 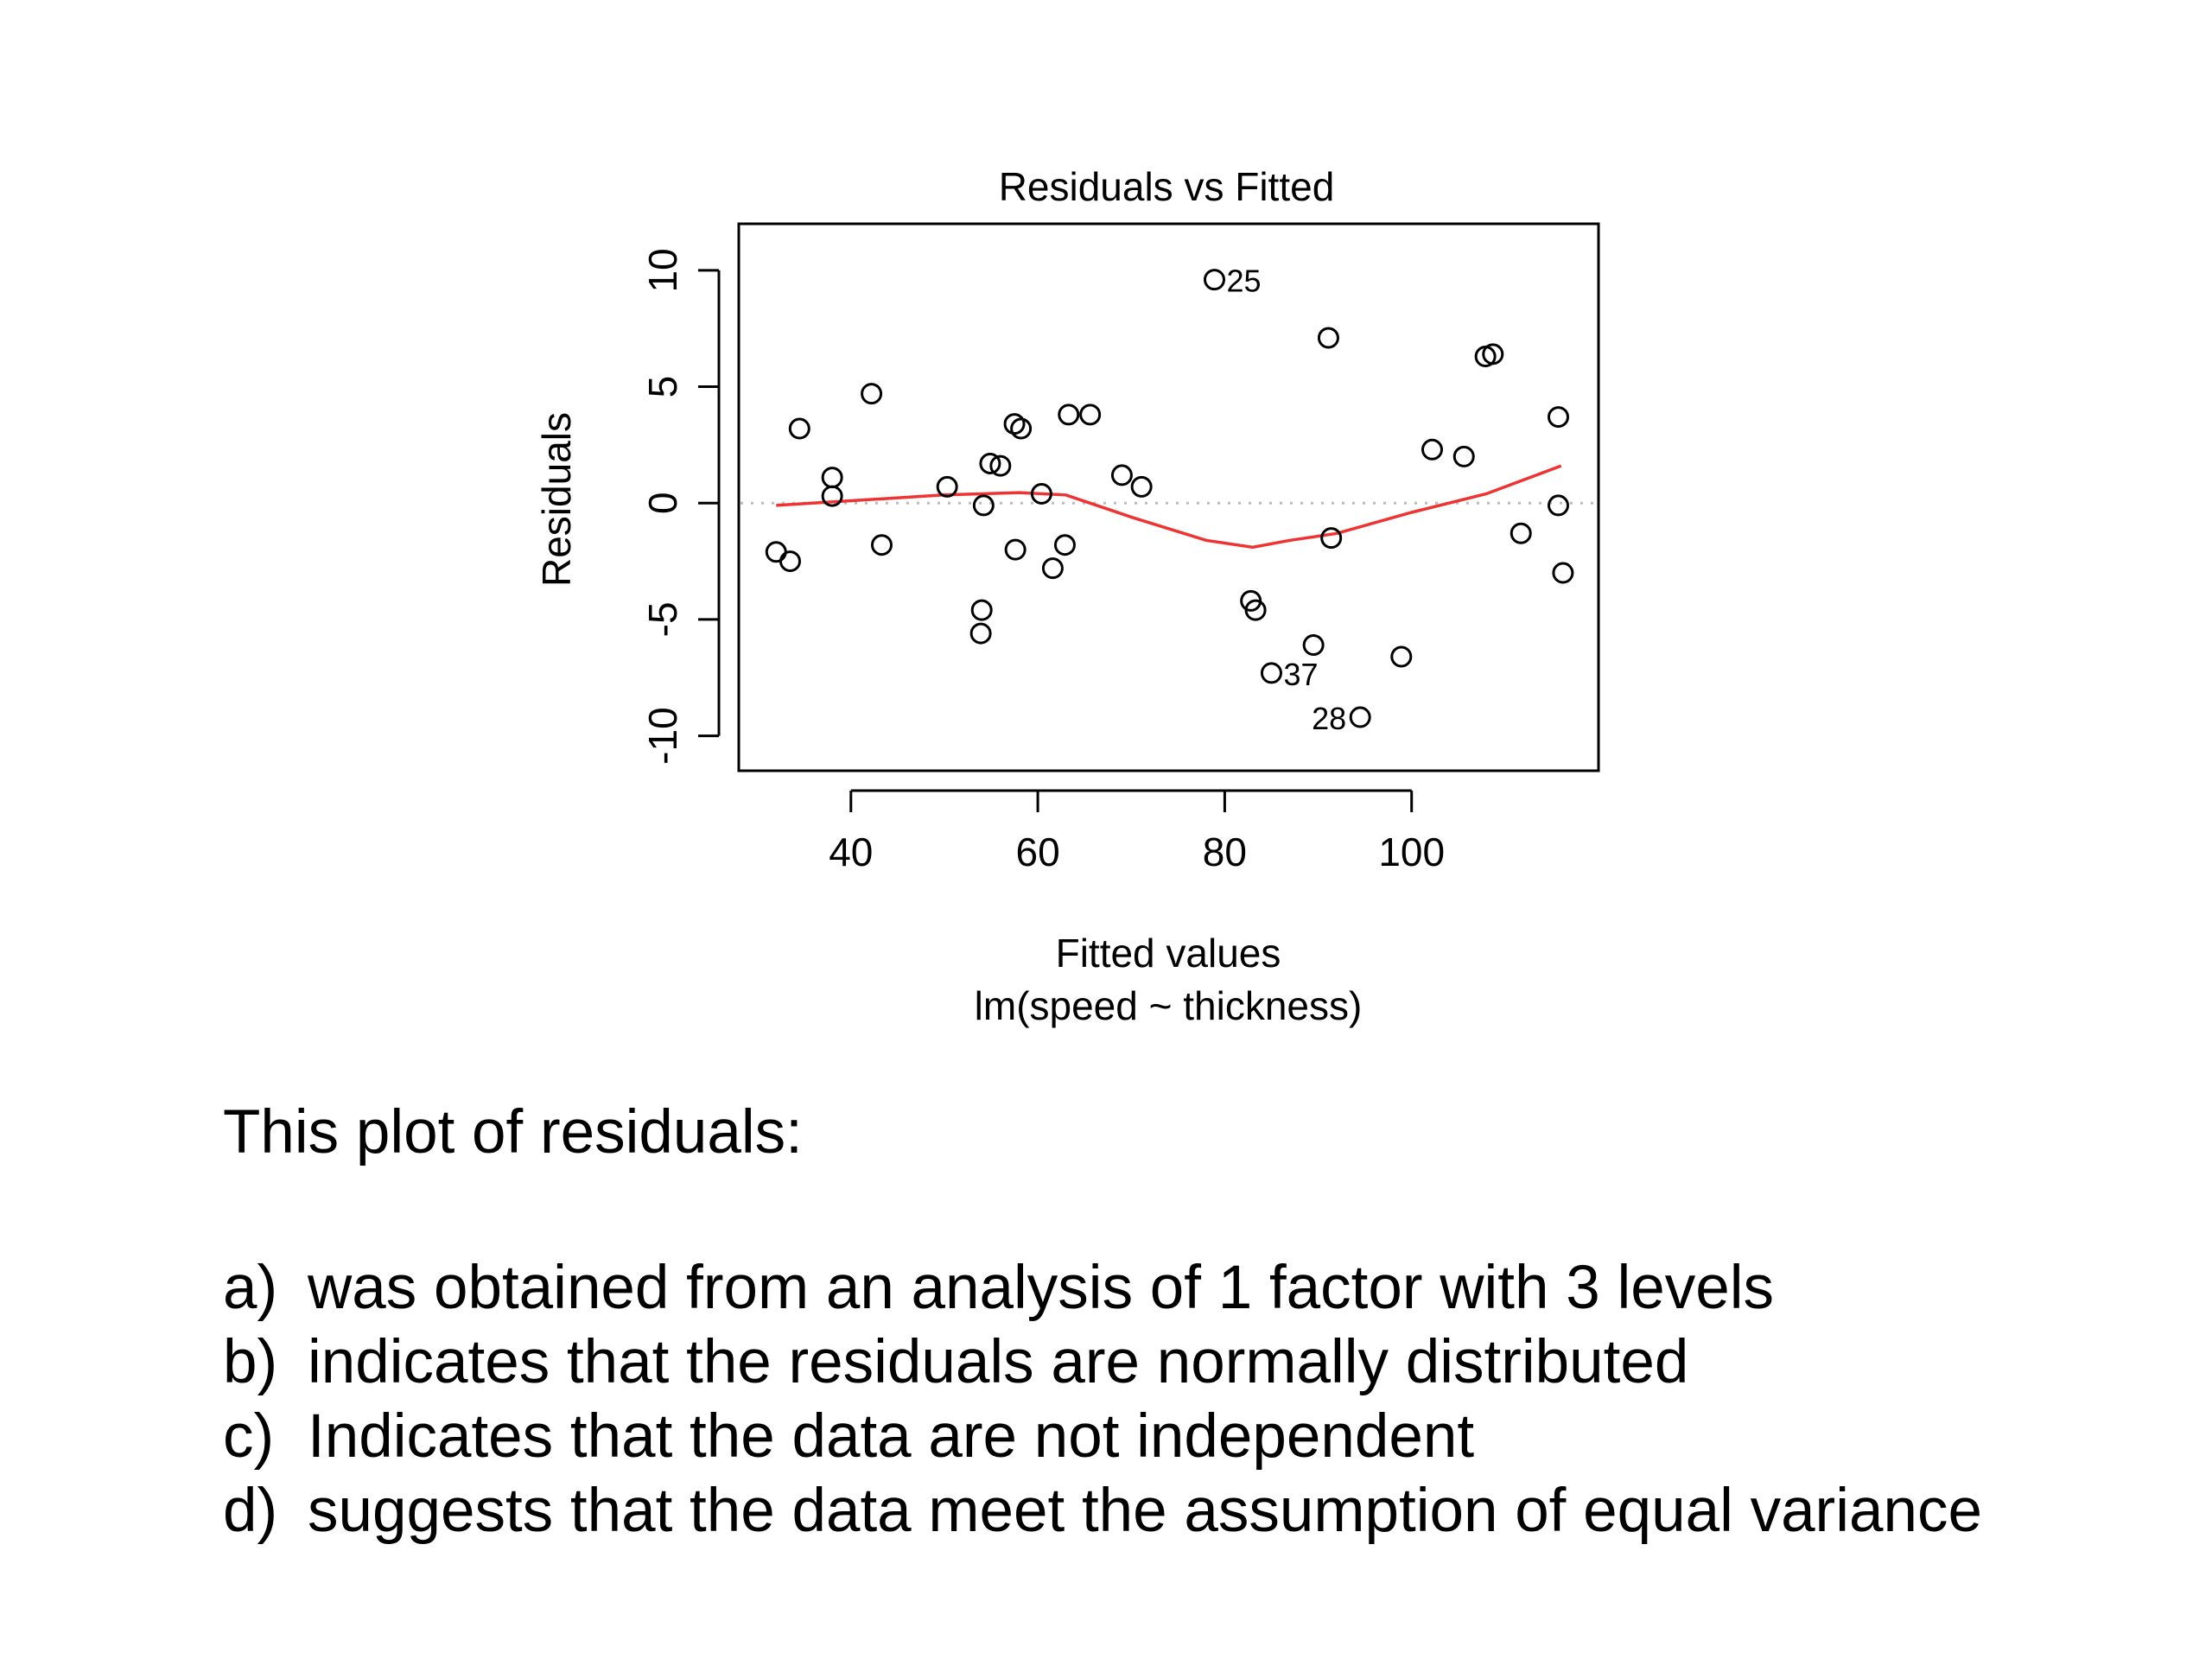 What do you see at coordinates (513, 1132) in the screenshot?
I see `question-prompt: This plot of residuals:` at bounding box center [513, 1132].